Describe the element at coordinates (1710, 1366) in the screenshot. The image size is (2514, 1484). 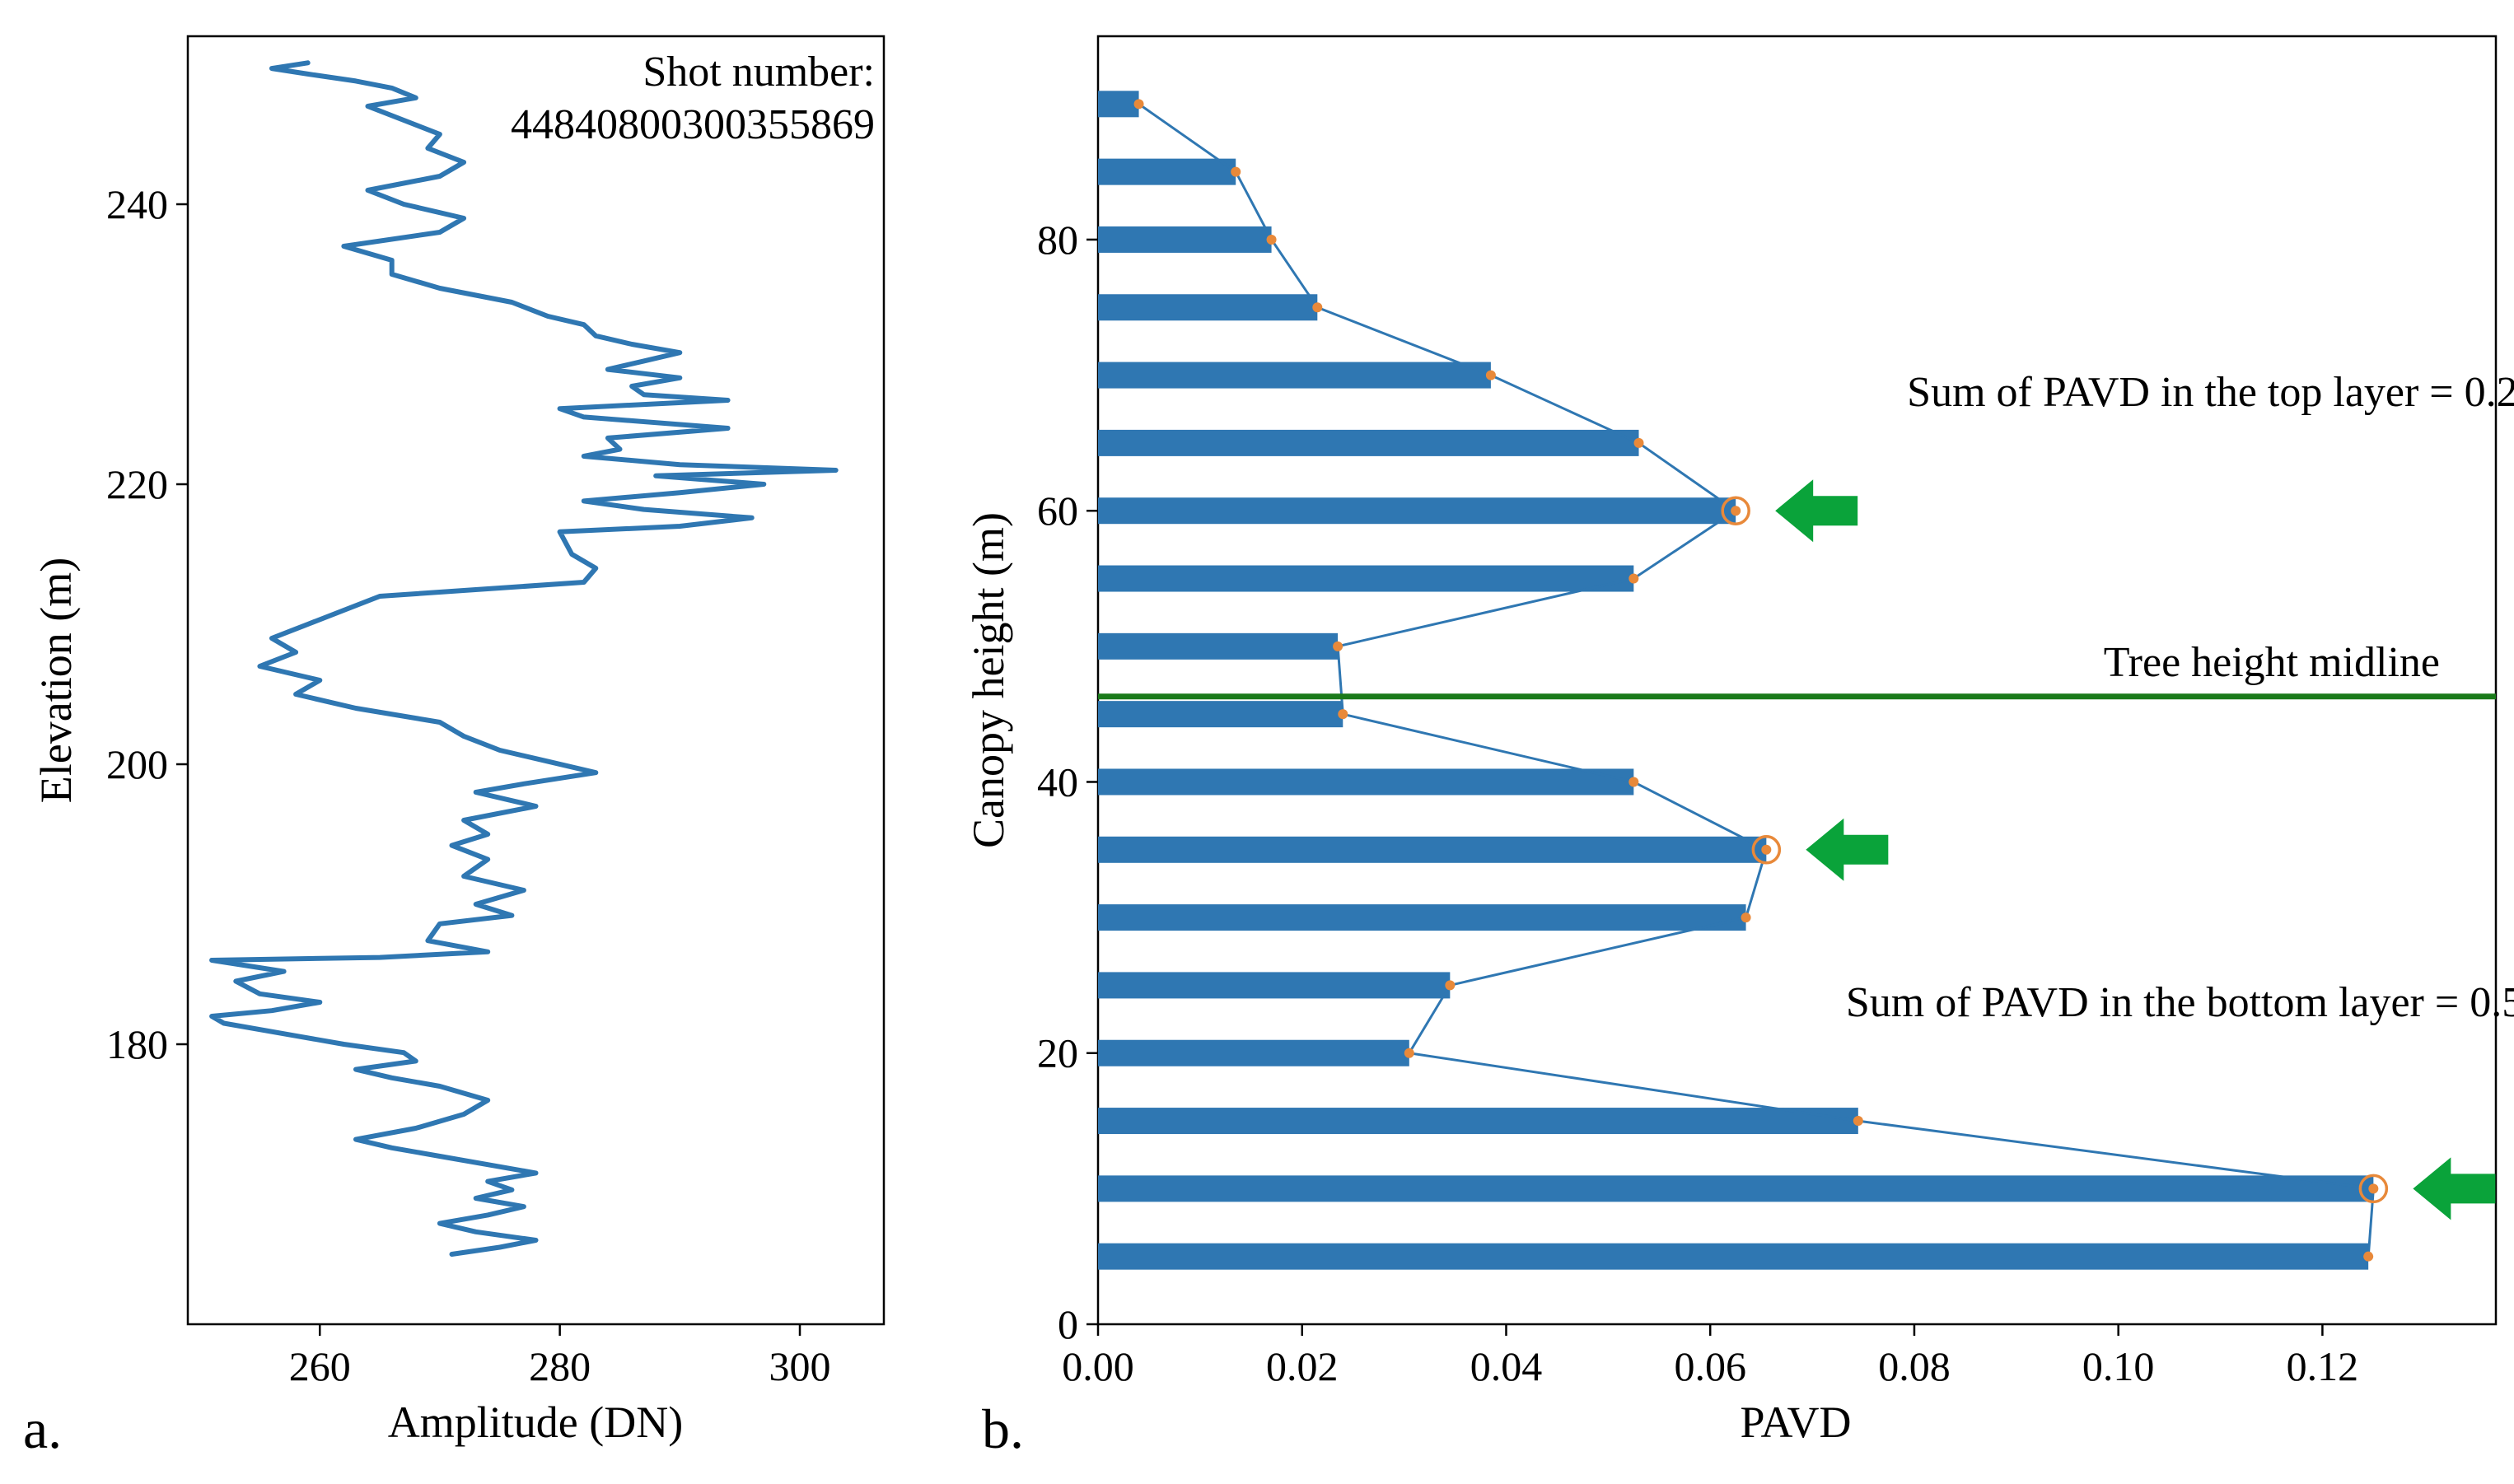
I see `x-tick-label-b: 0.06` at that location.